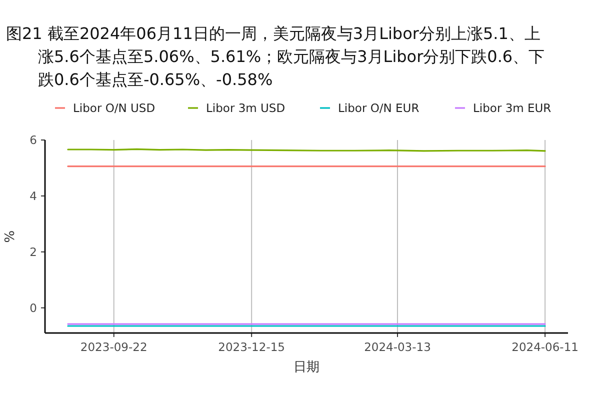 Image resolution: width=600 pixels, height=400 pixels. I want to click on legend-label: Libor O/N USD, so click(114, 108).